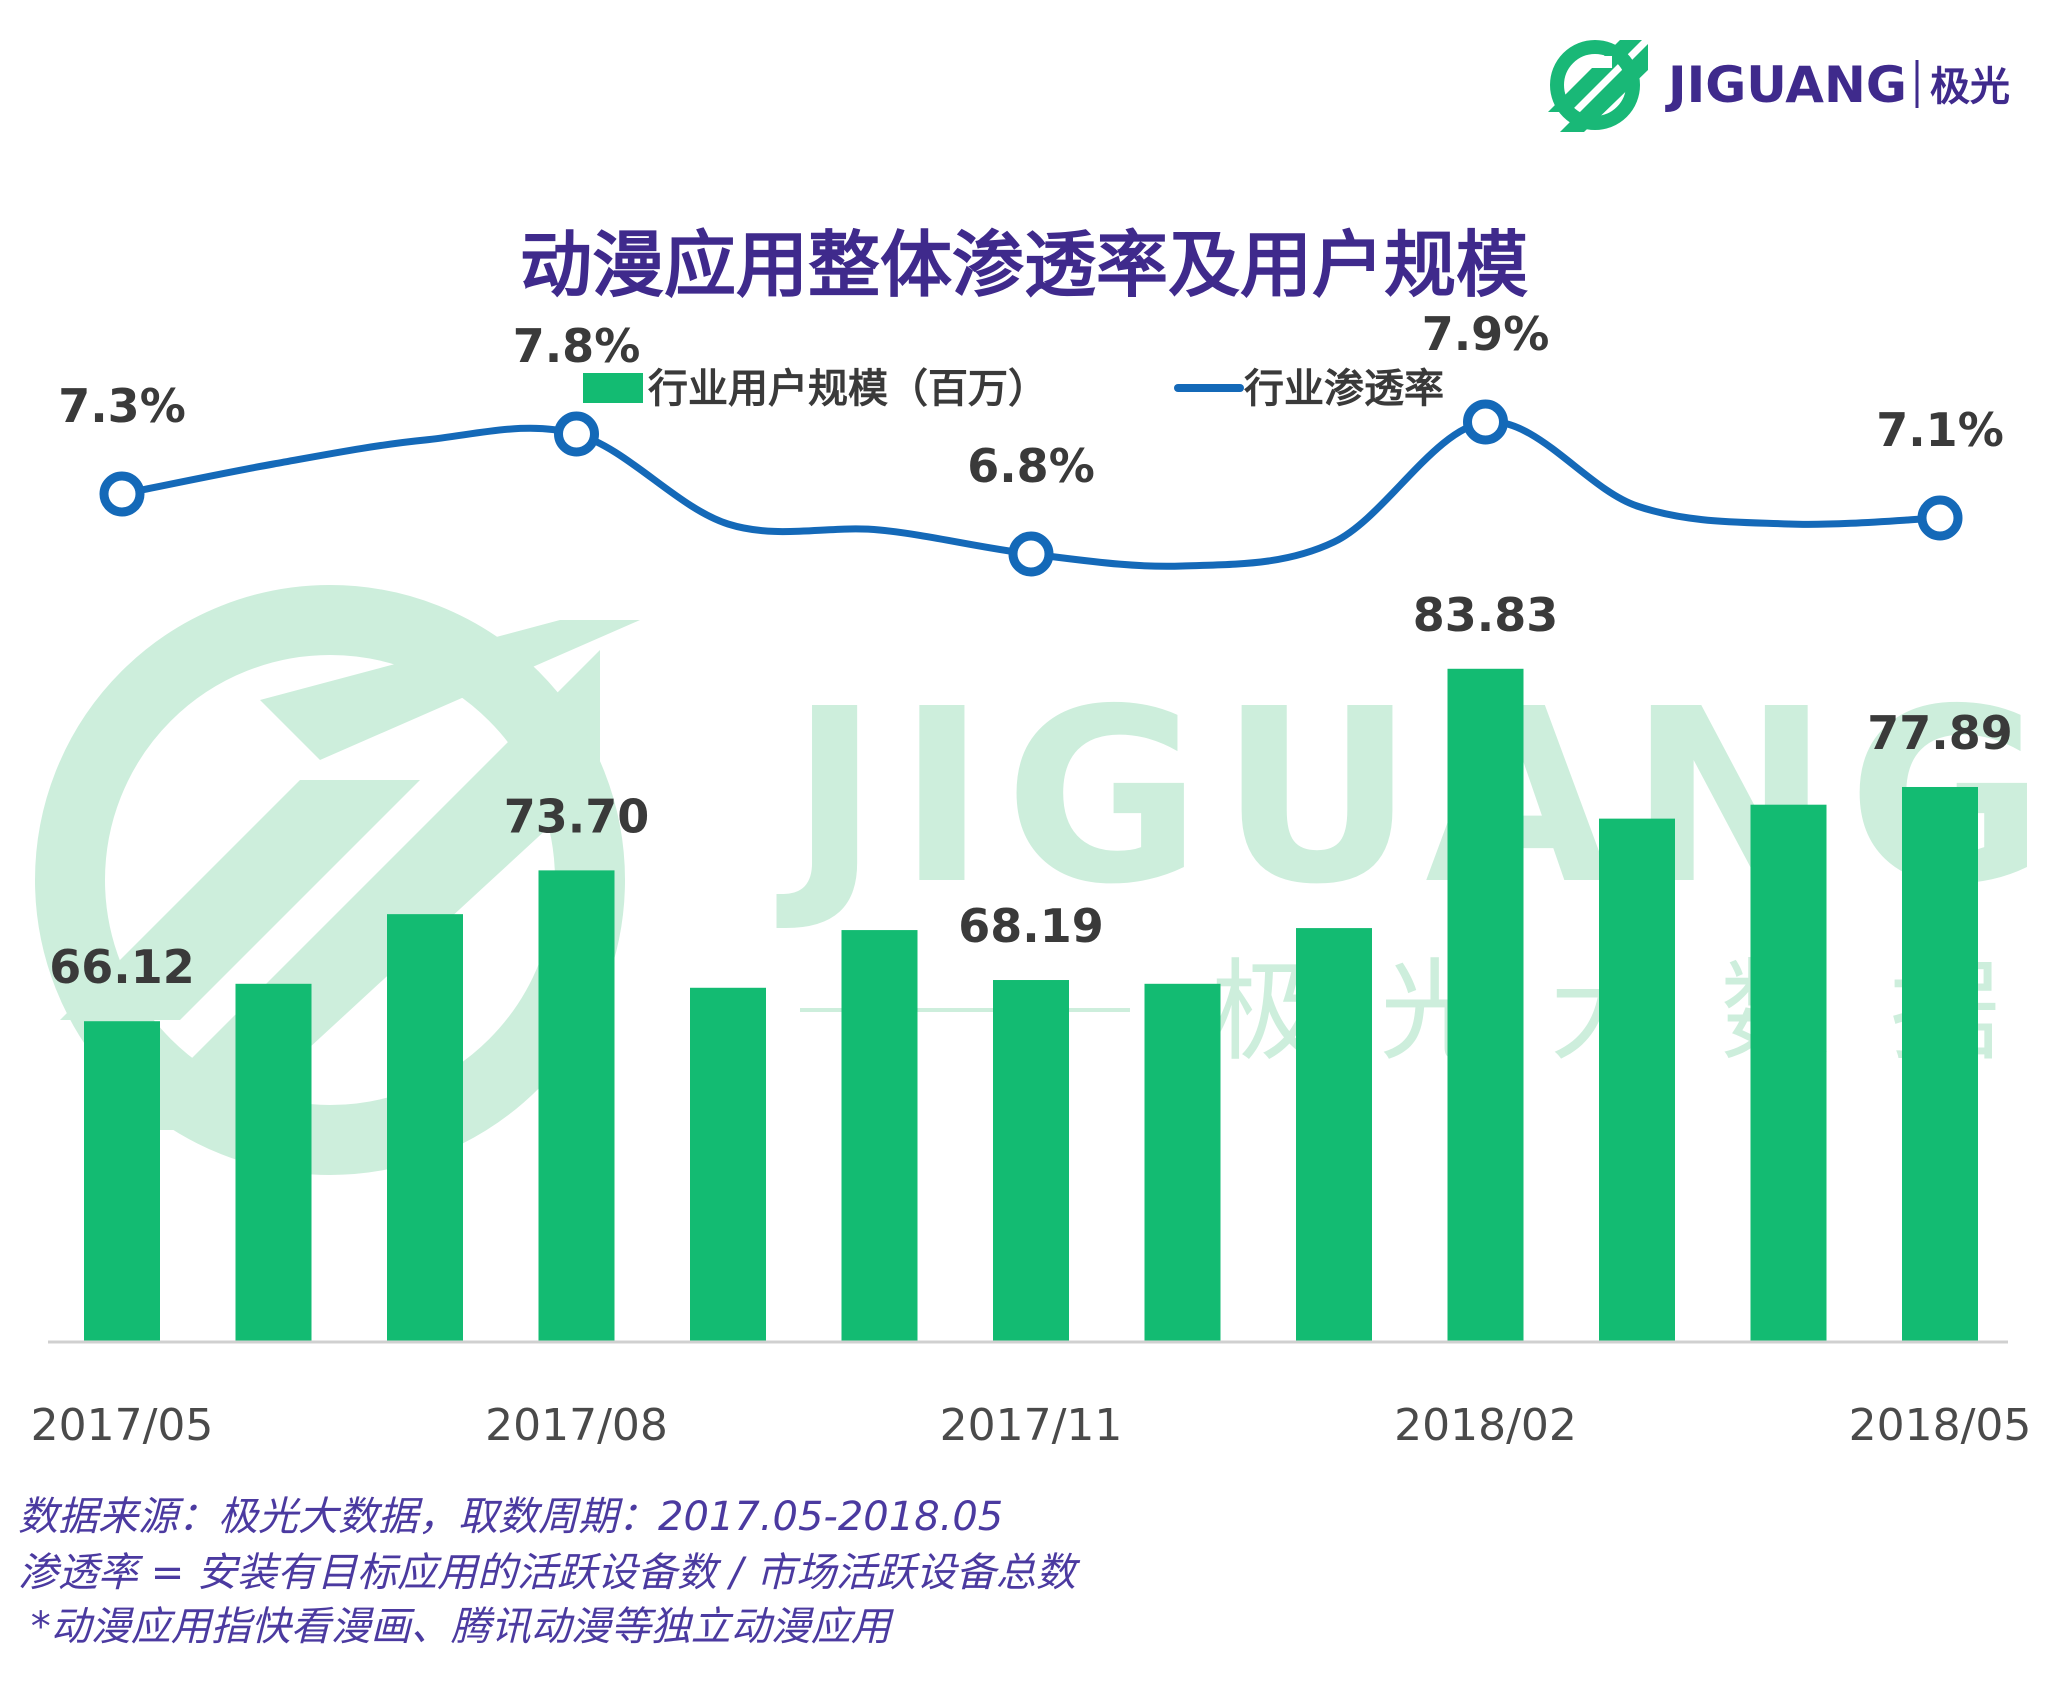 The height and width of the screenshot is (1694, 2048). What do you see at coordinates (1788, 1073) in the screenshot?
I see `bar-2018/04` at bounding box center [1788, 1073].